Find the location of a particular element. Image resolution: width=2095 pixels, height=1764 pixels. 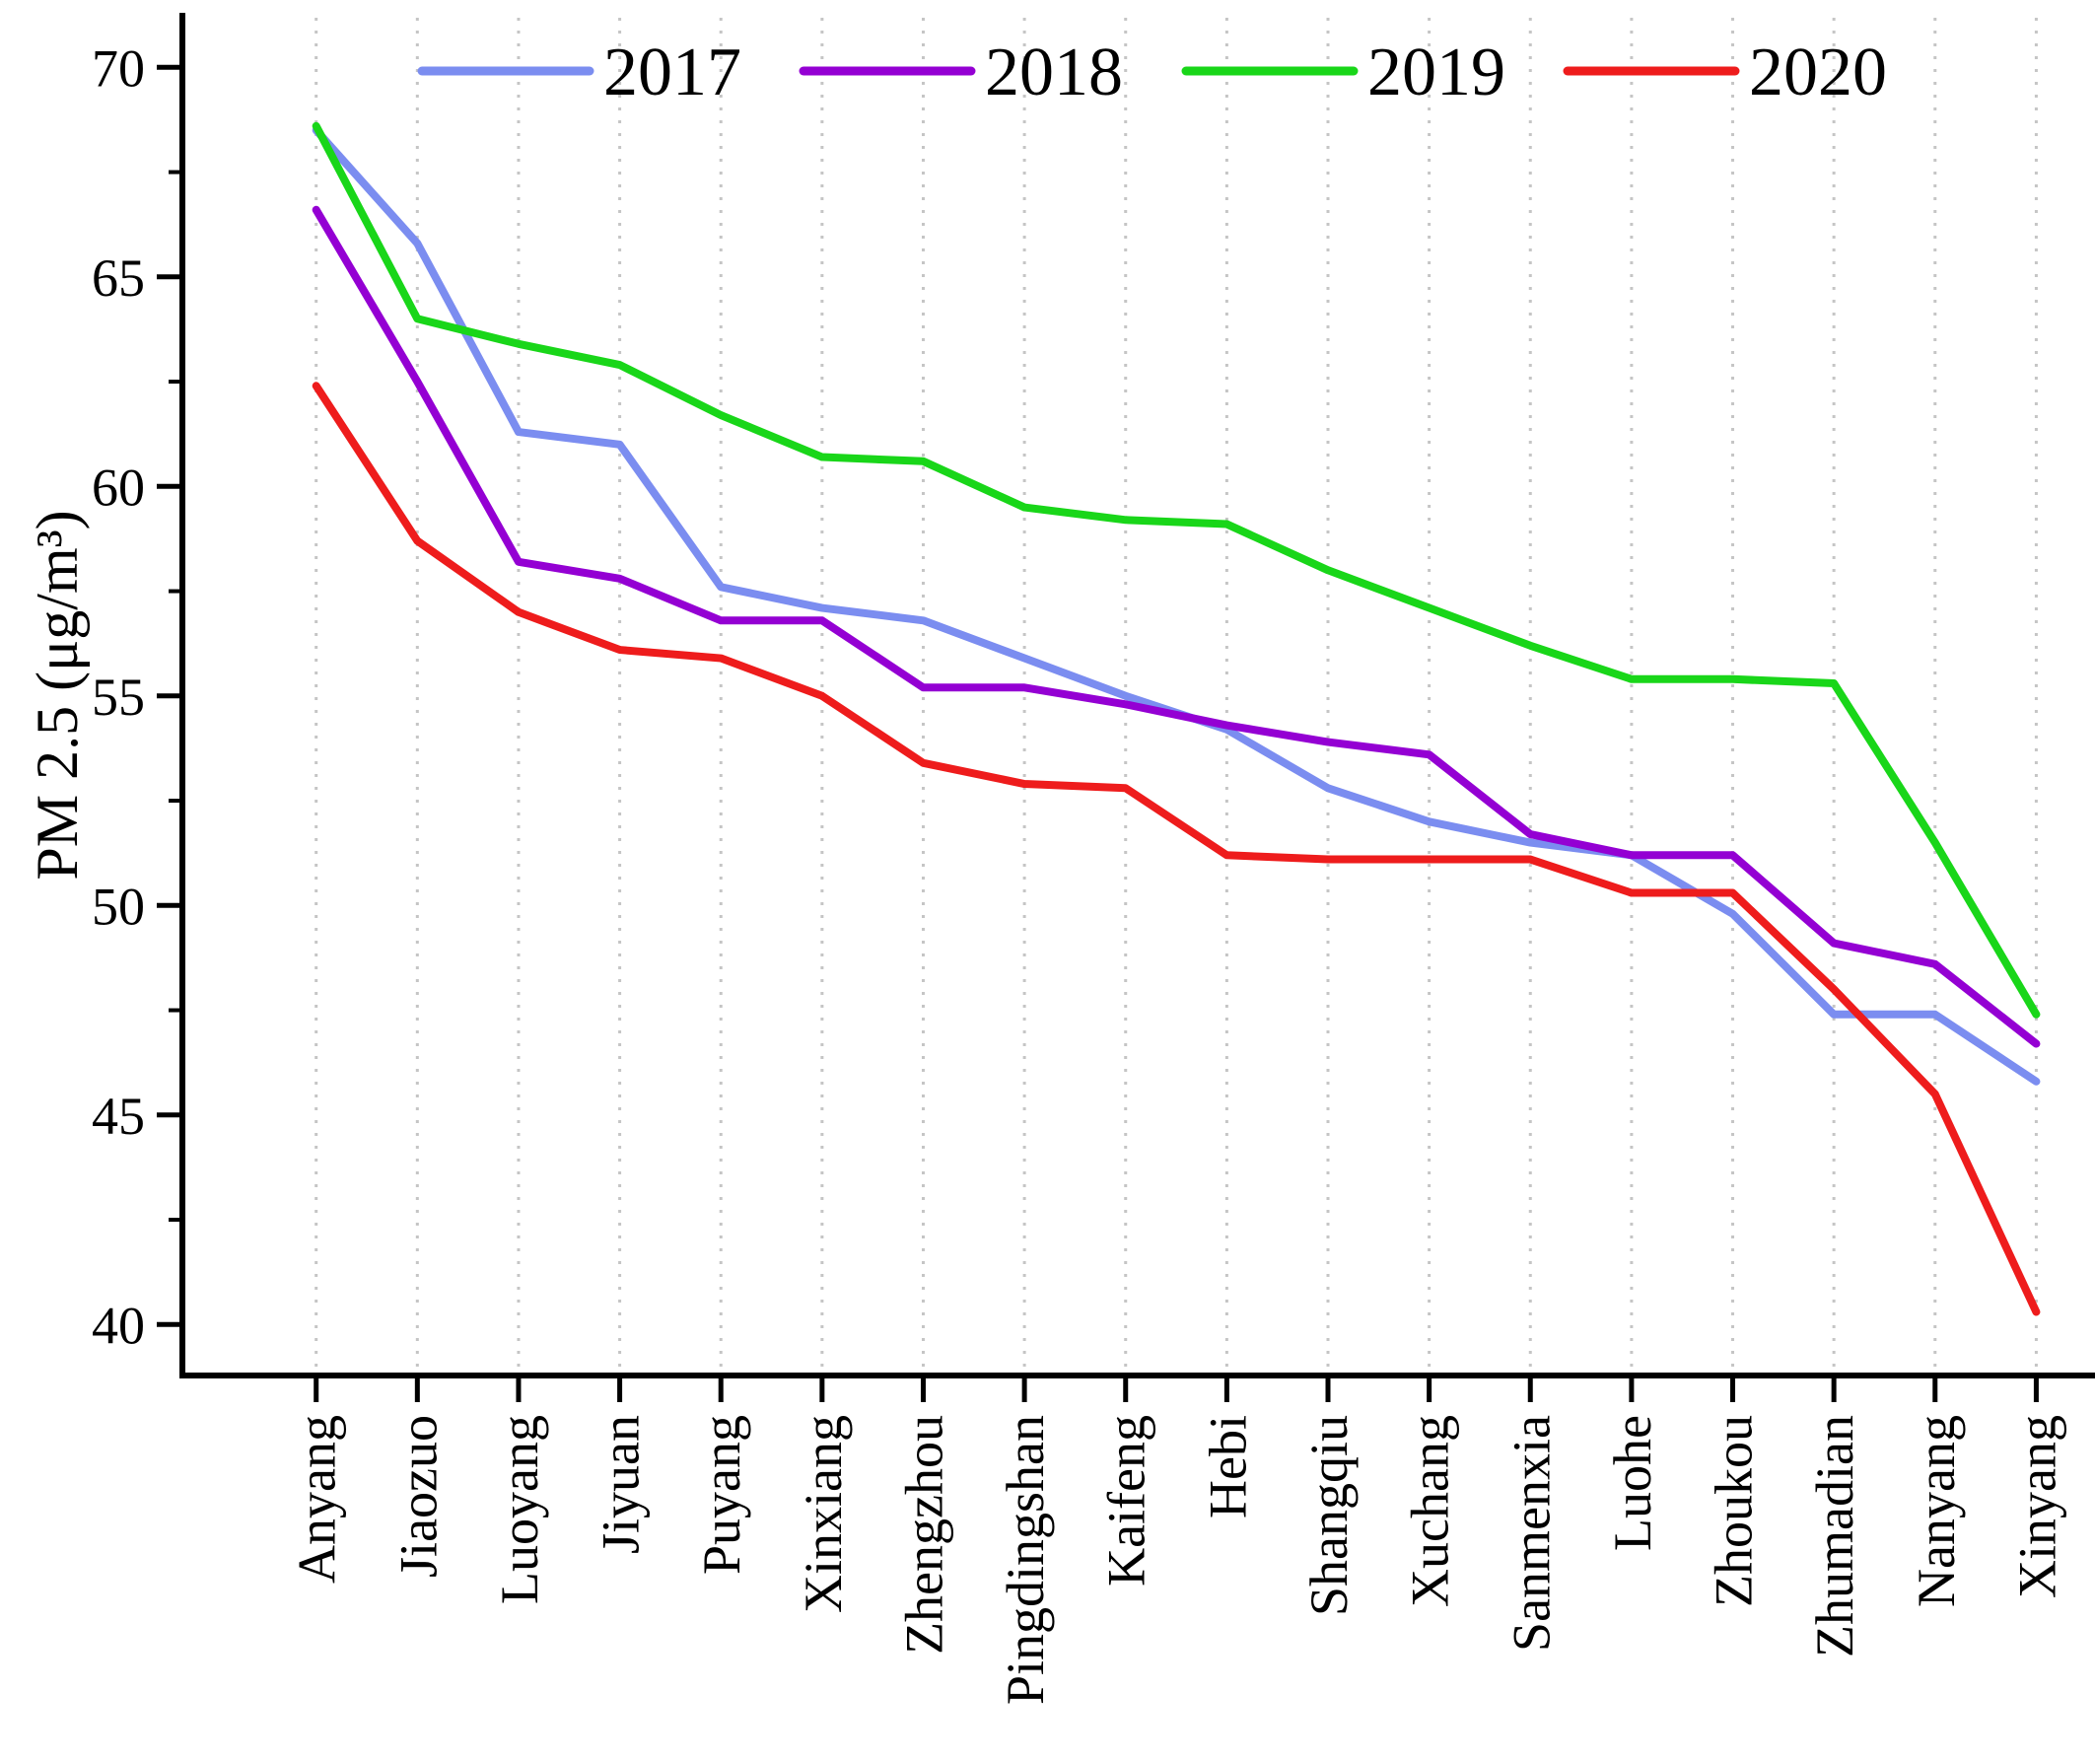

x-tick-label-zhumadian: Zhumadian is located at coordinates (1834, 1537).